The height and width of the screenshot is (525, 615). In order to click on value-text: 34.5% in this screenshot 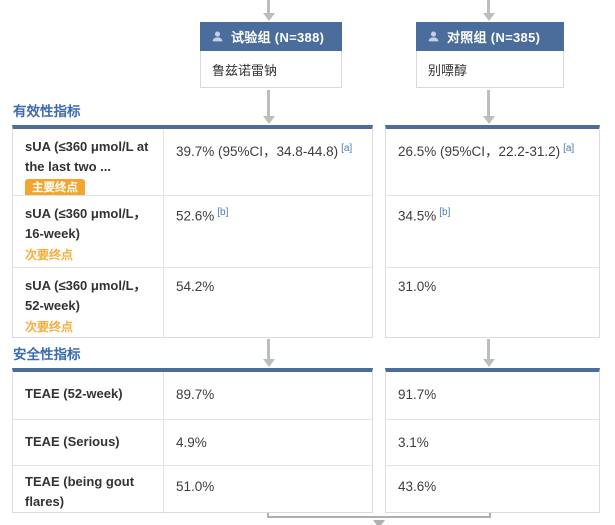, I will do `click(417, 216)`.